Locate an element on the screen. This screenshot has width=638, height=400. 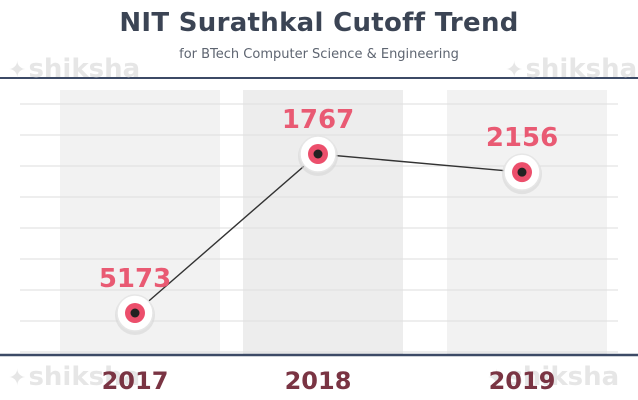
data-label-2017: 5173 is located at coordinates (135, 279).